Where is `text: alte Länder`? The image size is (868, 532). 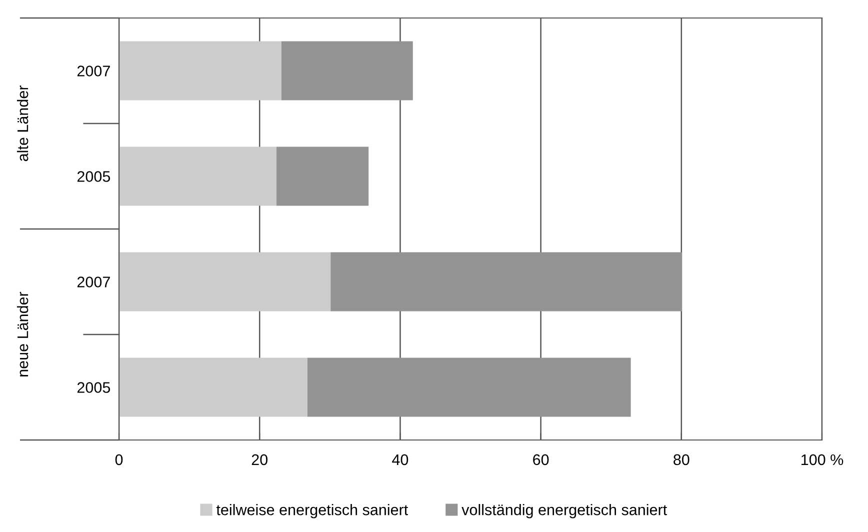
text: alte Länder is located at coordinates (22, 124).